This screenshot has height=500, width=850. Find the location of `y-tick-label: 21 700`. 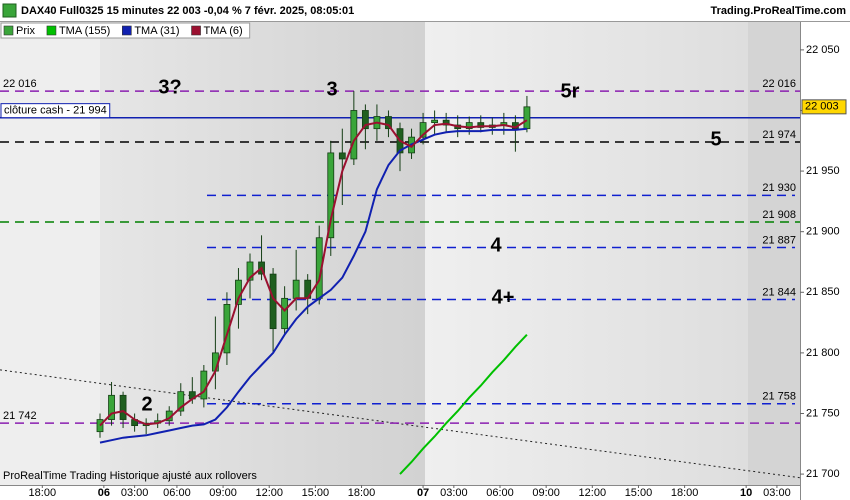

y-tick-label: 21 700 is located at coordinates (823, 474).